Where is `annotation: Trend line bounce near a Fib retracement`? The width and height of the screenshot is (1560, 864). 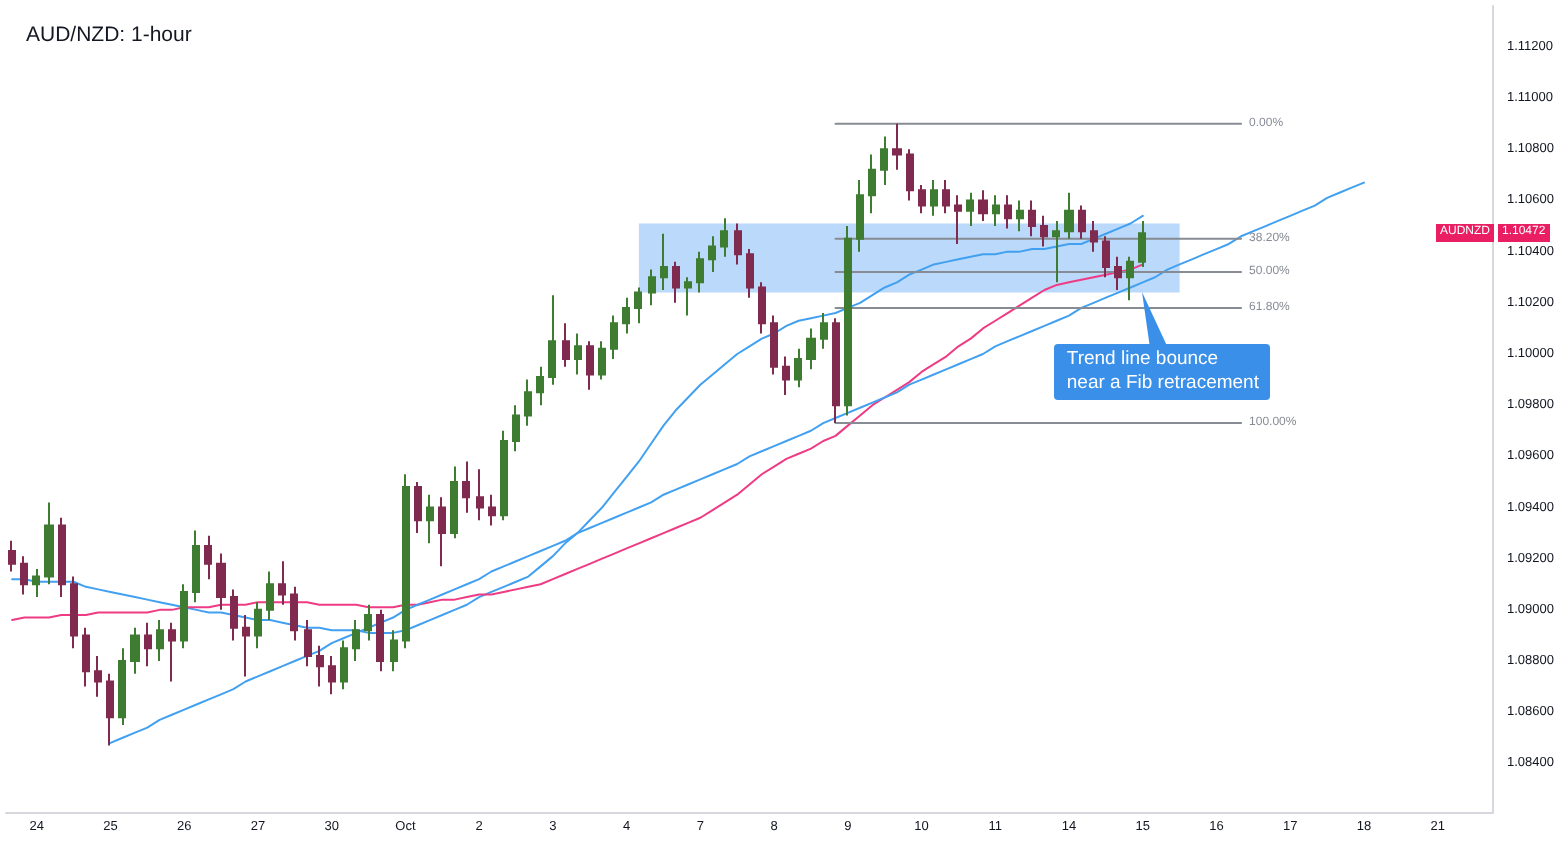
annotation: Trend line bounce near a Fib retracement is located at coordinates (1162, 372).